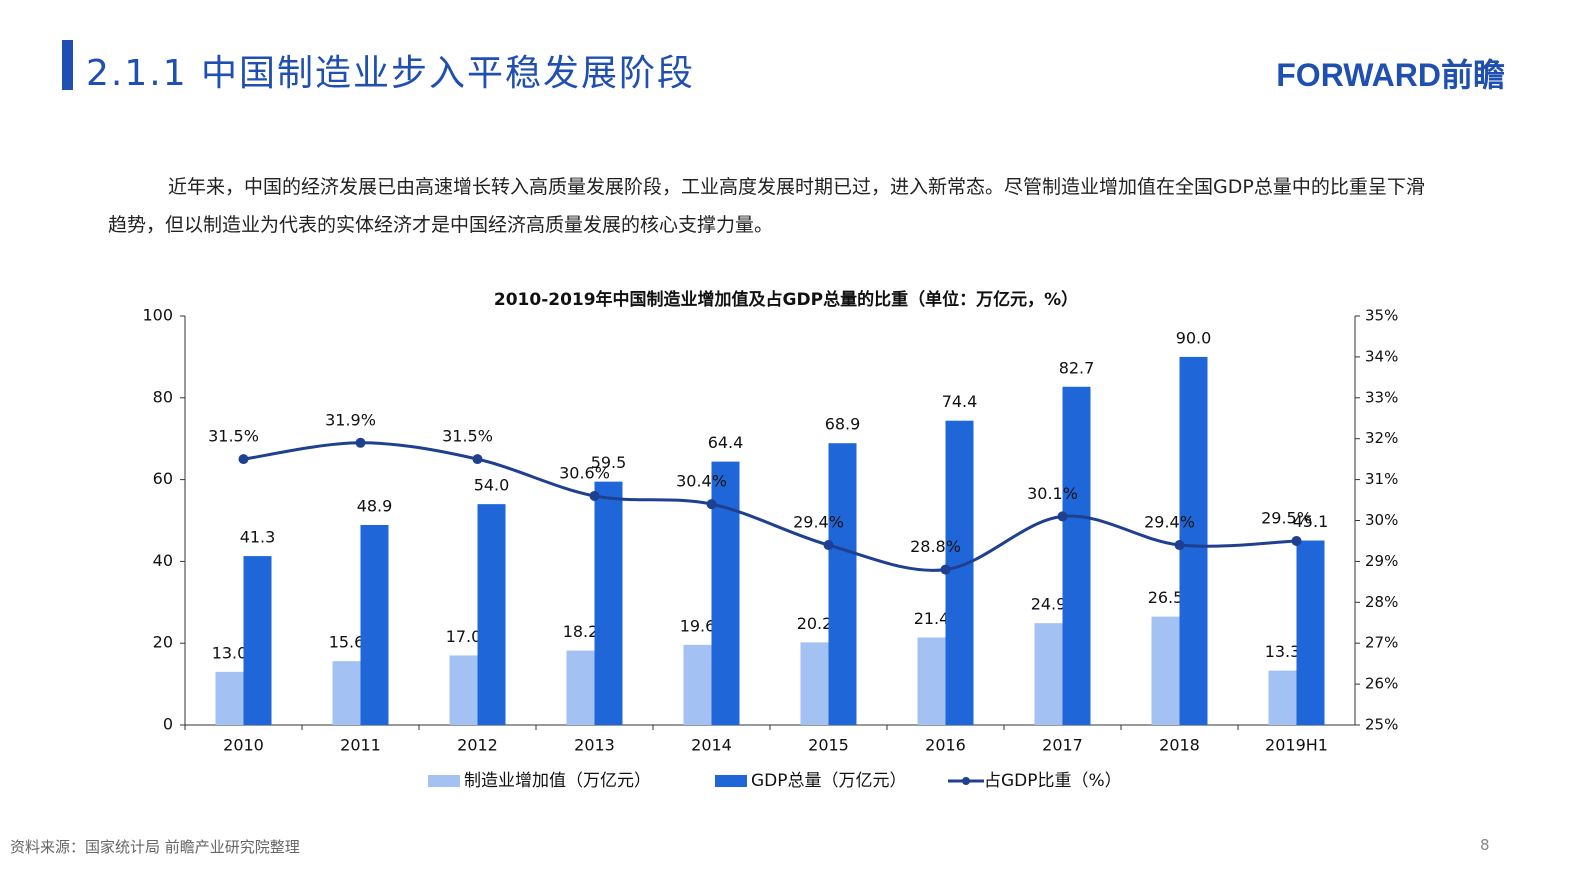 This screenshot has width=1587, height=892. What do you see at coordinates (815, 623) in the screenshot?
I see `bar-value-label: 20.2` at bounding box center [815, 623].